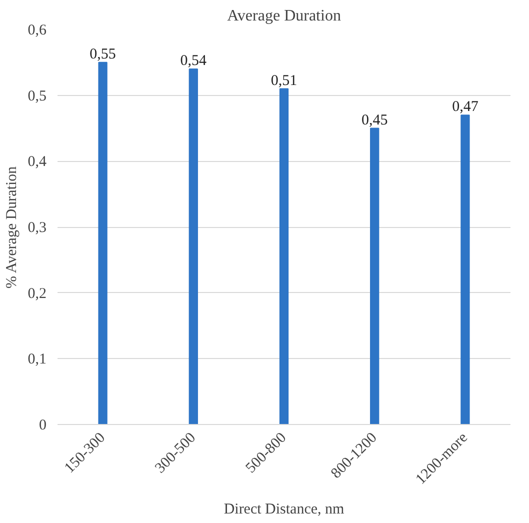 This screenshot has height=523, width=529. Describe the element at coordinates (37, 294) in the screenshot. I see `y-tick-label: 0,2` at that location.